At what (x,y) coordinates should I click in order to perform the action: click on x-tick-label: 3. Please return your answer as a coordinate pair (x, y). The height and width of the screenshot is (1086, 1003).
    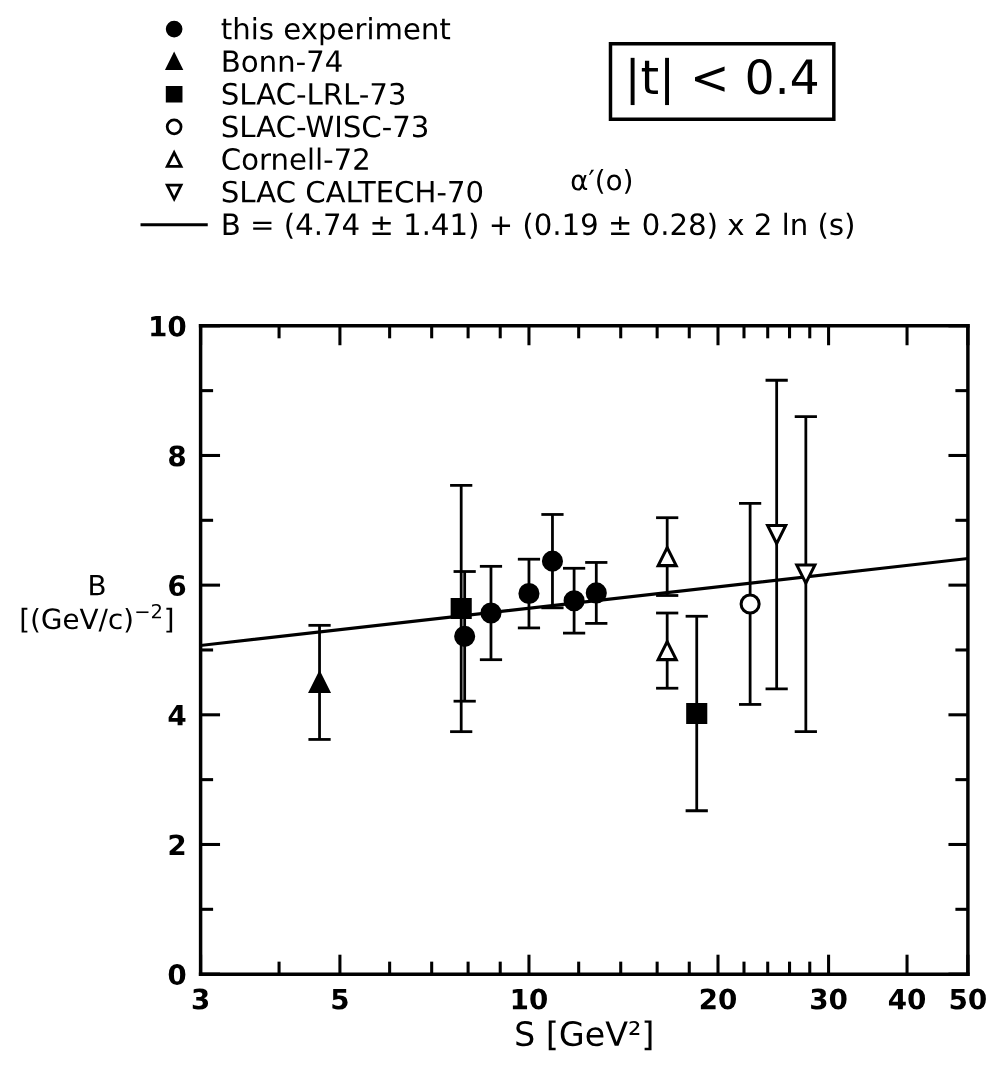
    Looking at the image, I should click on (200, 999).